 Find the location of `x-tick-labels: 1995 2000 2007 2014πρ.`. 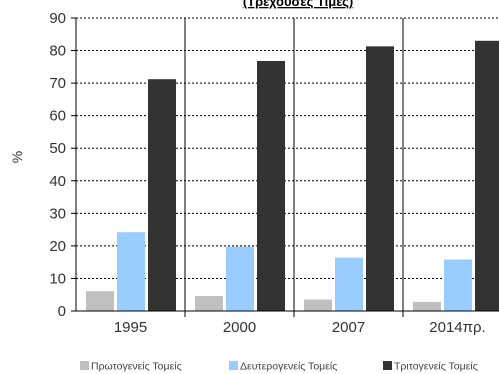

x-tick-labels: 1995 2000 2007 2014πρ. is located at coordinates (300, 327).